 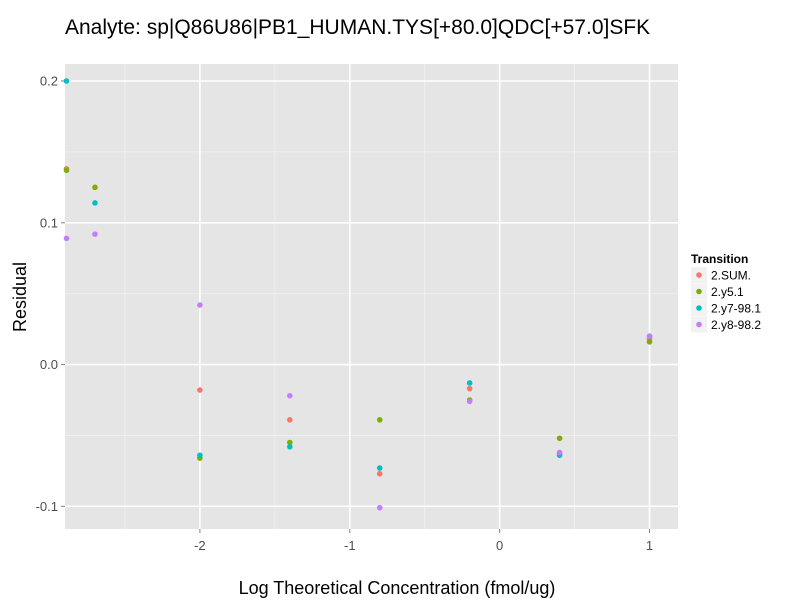 I want to click on x-tick-label-3: 1, so click(x=649, y=545).